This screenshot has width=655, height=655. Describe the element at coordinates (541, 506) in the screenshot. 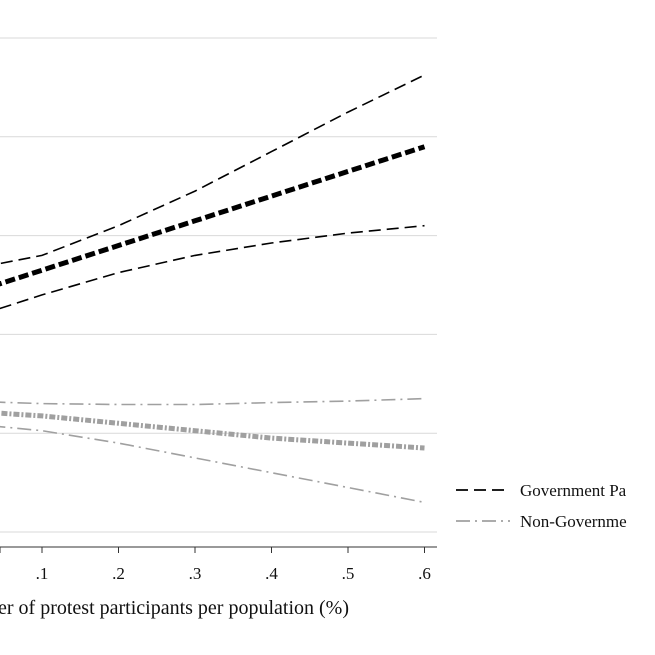

I see `legend: Government Pa Non-Governme` at that location.